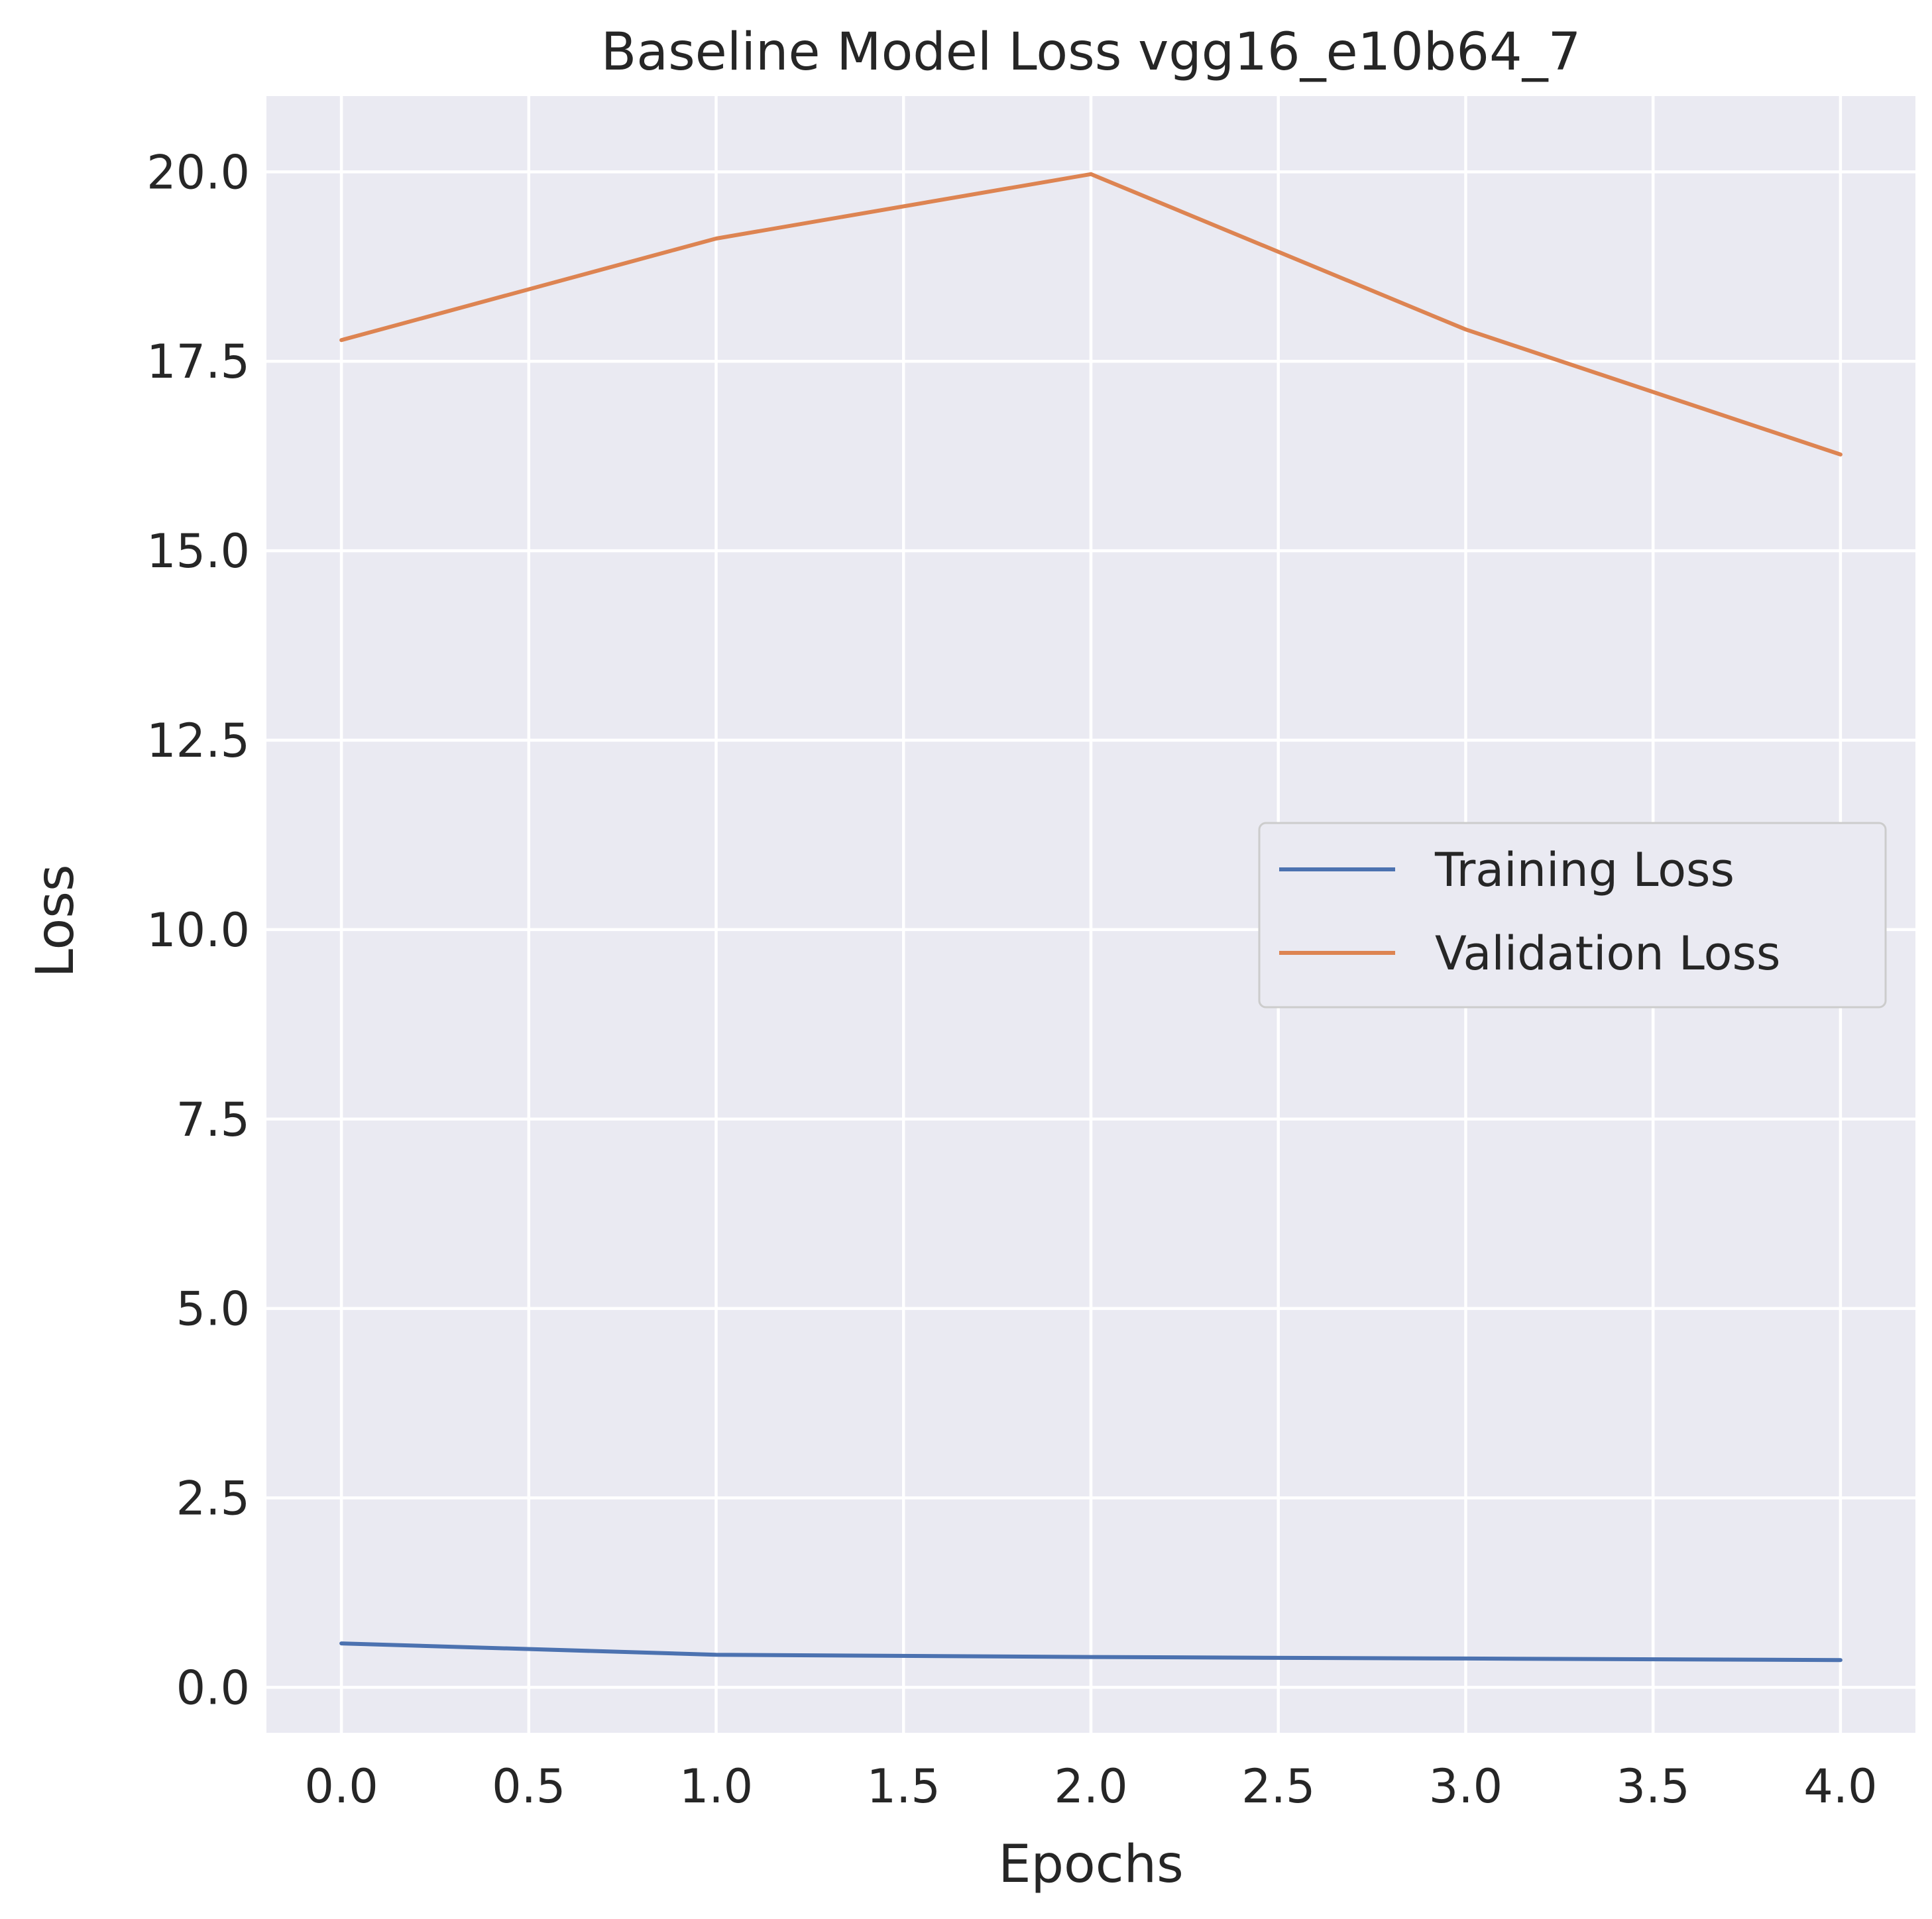 This screenshot has width=1932, height=1919. What do you see at coordinates (198, 741) in the screenshot?
I see `y-tick-label: 12.5` at bounding box center [198, 741].